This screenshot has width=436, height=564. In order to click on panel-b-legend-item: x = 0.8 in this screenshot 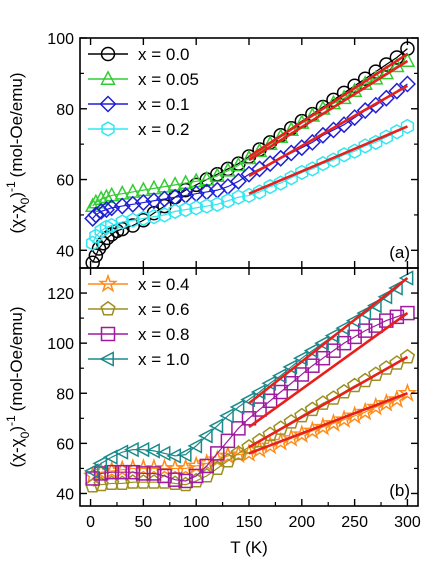, I will do `click(139, 334)`.